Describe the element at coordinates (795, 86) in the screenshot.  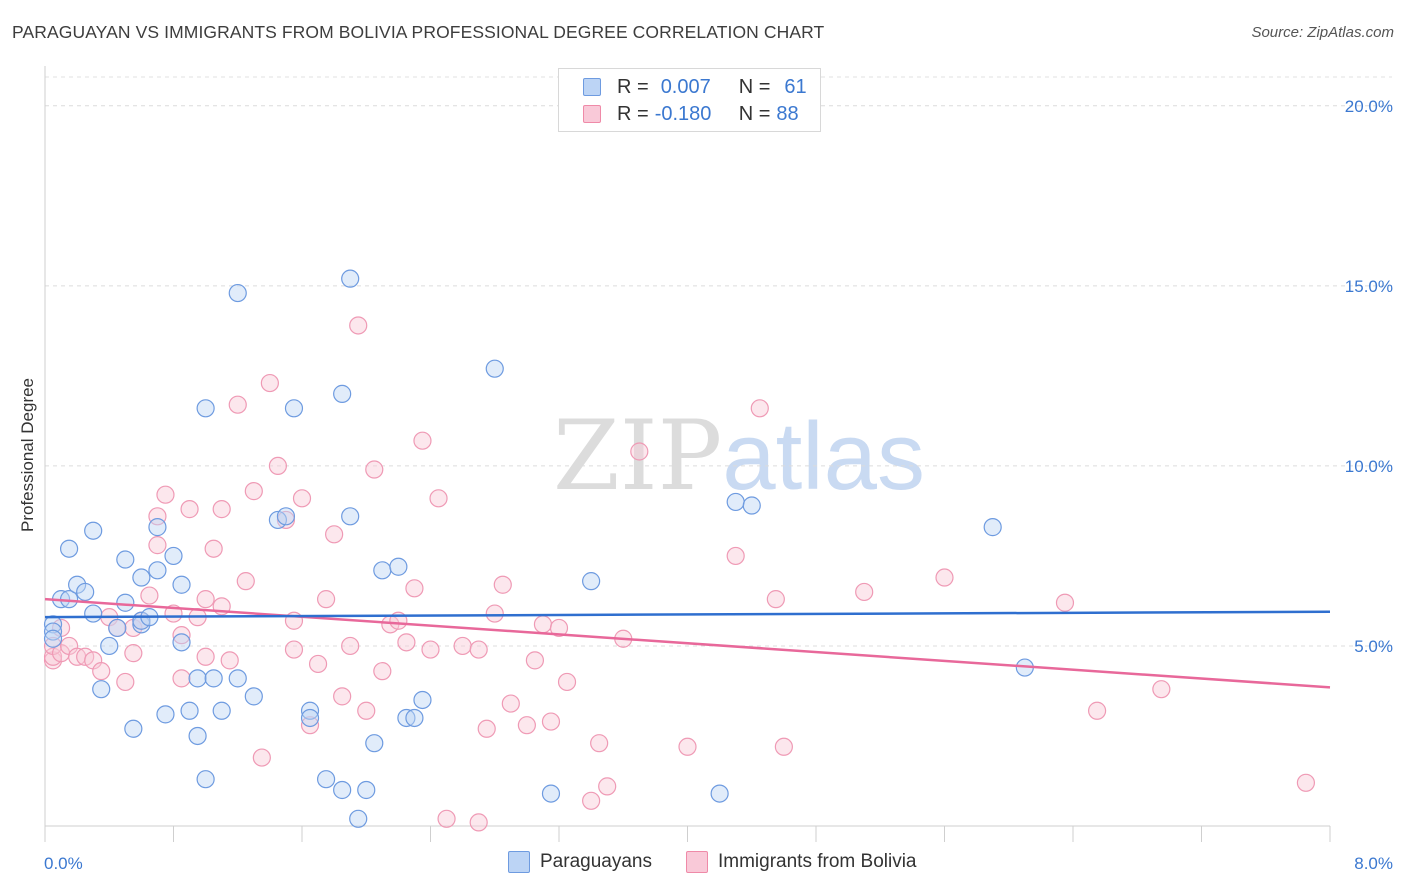
I see `legend-n-value: 61` at that location.